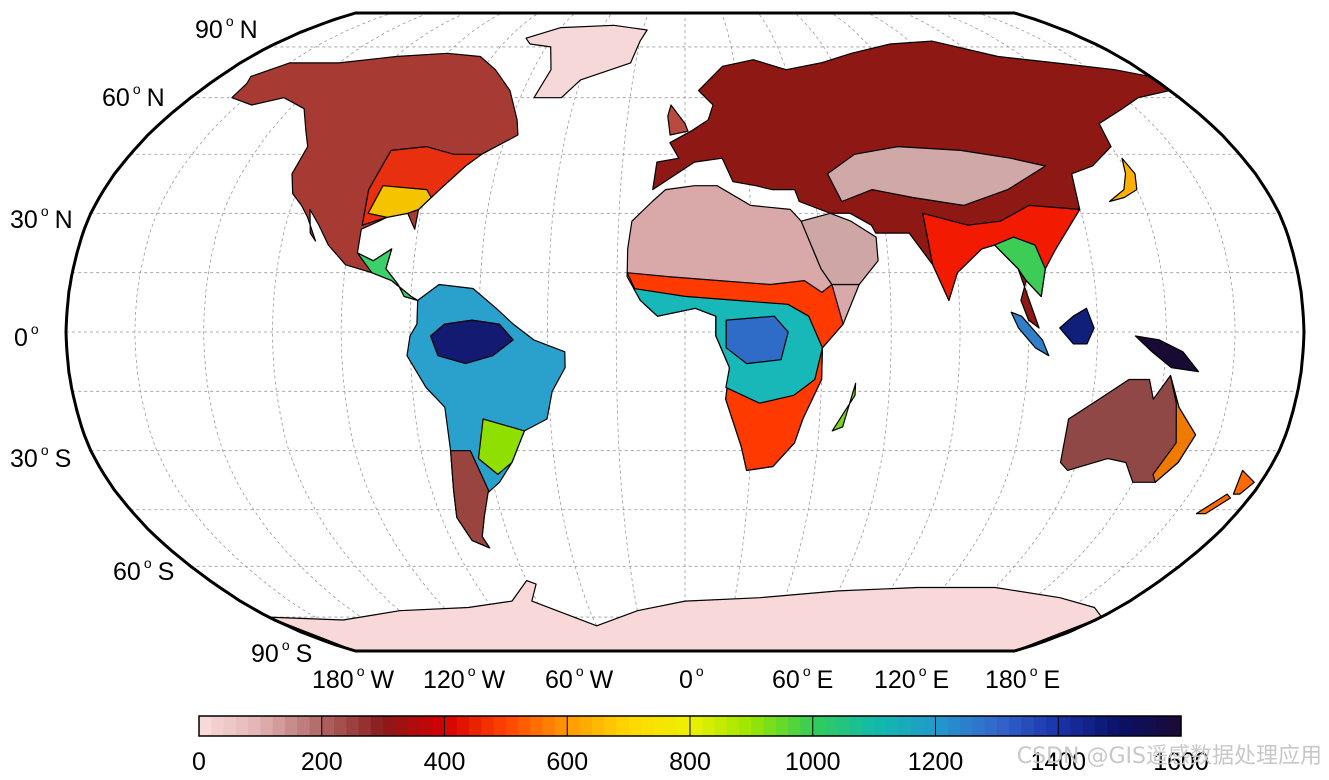 The height and width of the screenshot is (780, 1329). Describe the element at coordinates (844, 407) in the screenshot. I see `landmass-madagascar` at that location.